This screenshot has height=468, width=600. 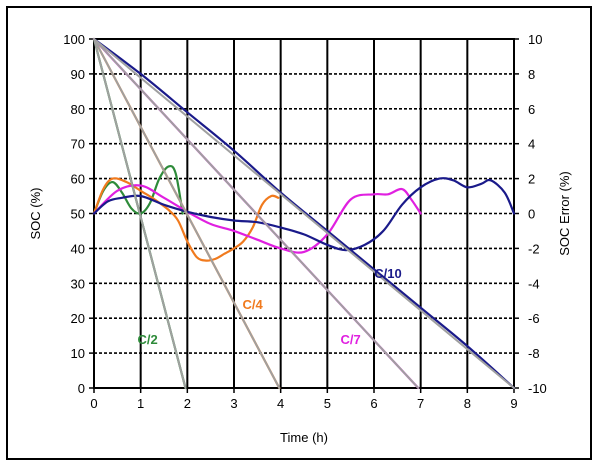 What do you see at coordinates (304, 437) in the screenshot?
I see `x-axis-label: Time (h)` at bounding box center [304, 437].